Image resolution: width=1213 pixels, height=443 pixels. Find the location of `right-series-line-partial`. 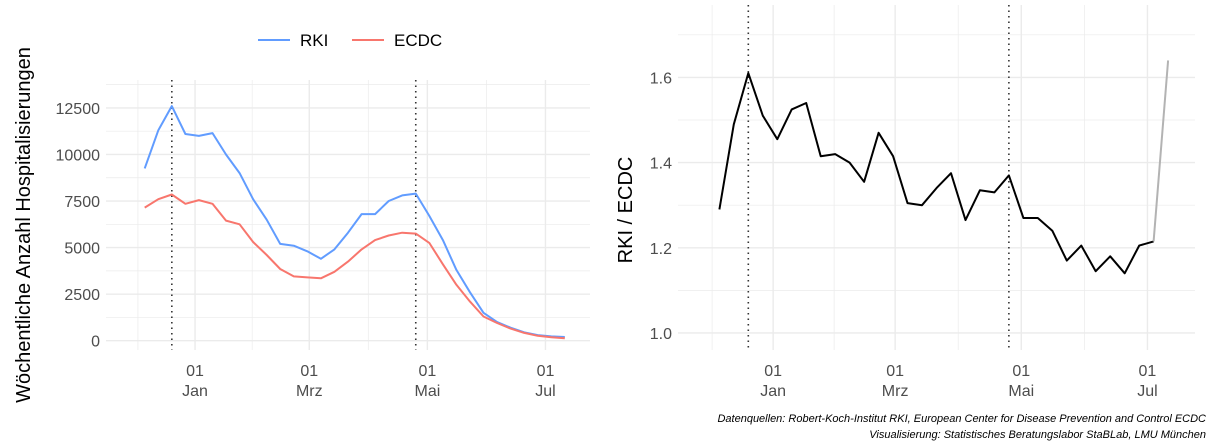

right-series-line-partial is located at coordinates (1161, 151).